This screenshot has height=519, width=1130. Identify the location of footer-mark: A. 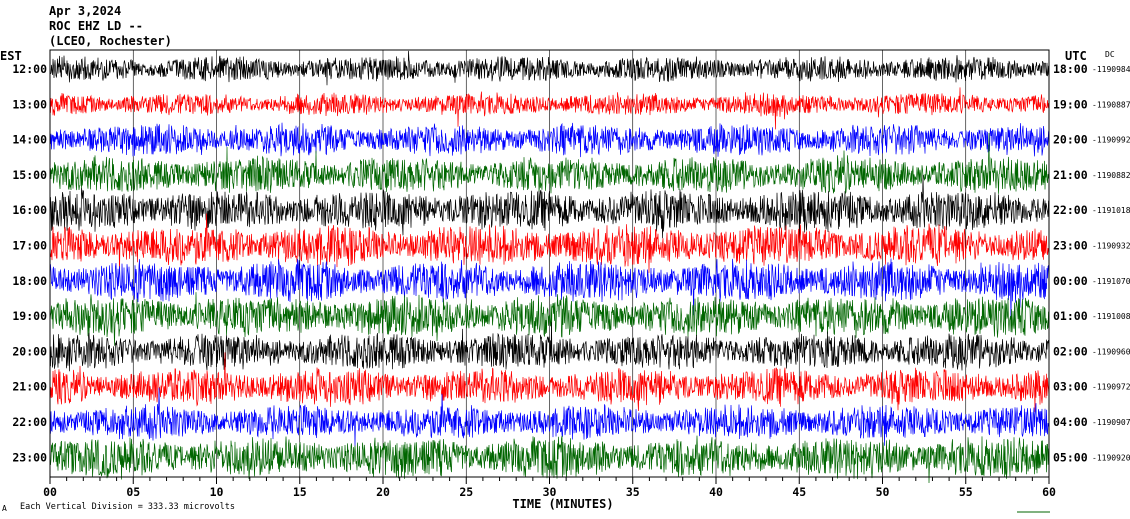
(4, 508).